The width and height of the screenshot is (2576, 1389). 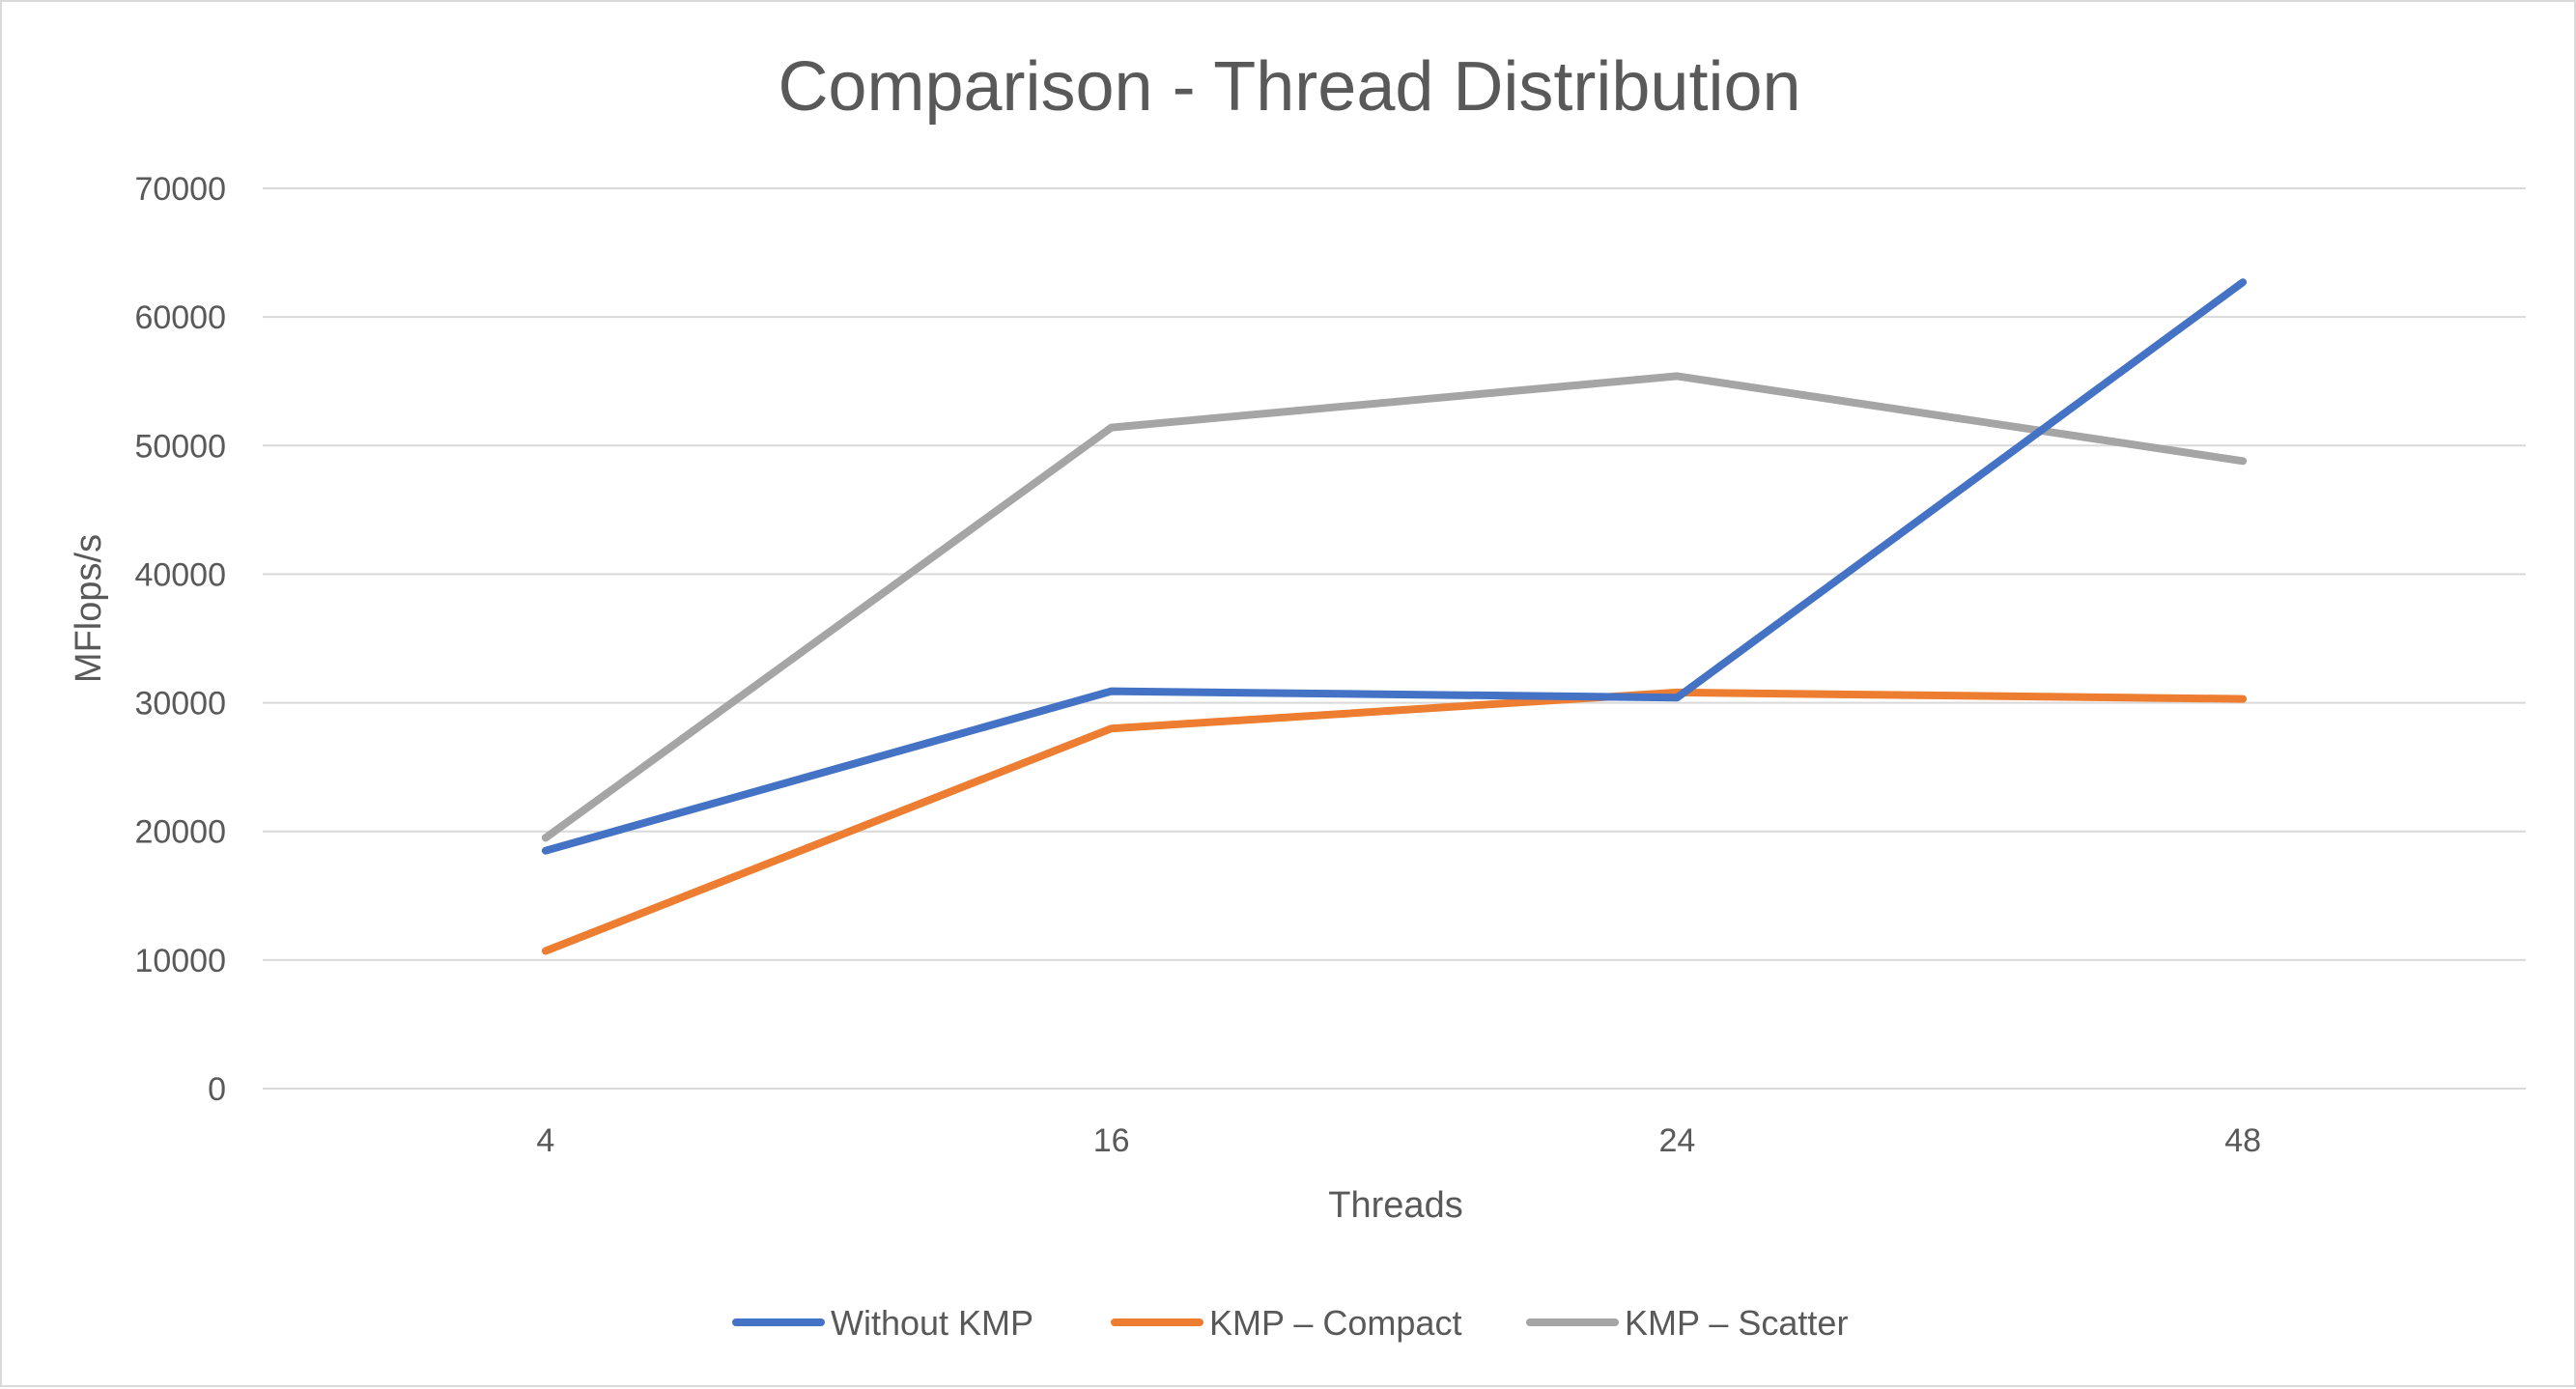 What do you see at coordinates (180, 832) in the screenshot?
I see `y-tick-label: 20000` at bounding box center [180, 832].